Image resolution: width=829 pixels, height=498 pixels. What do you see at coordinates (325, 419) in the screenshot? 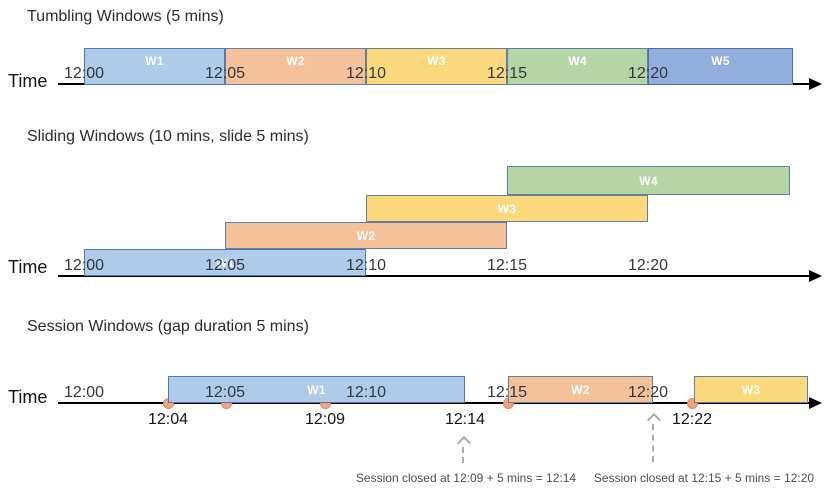
I see `event-time-label: 12:09` at bounding box center [325, 419].